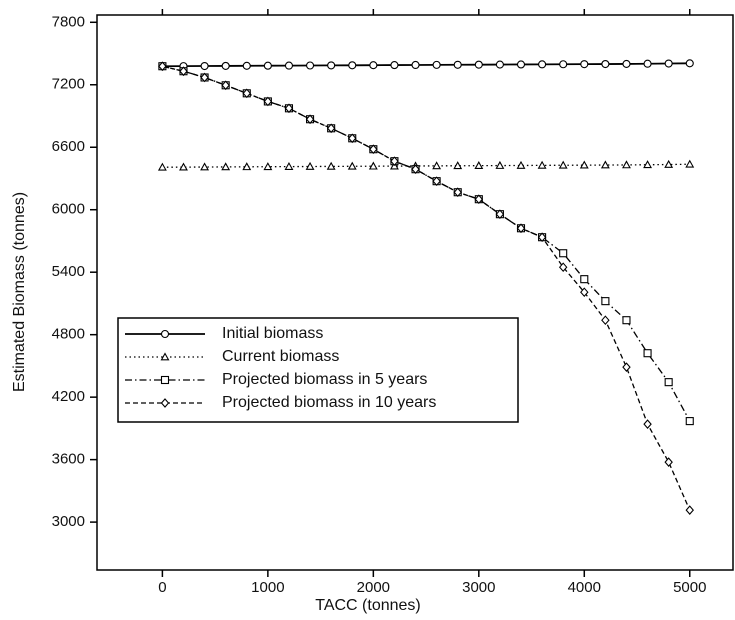 The image size is (735, 620). I want to click on x-tick-label: 0, so click(162, 587).